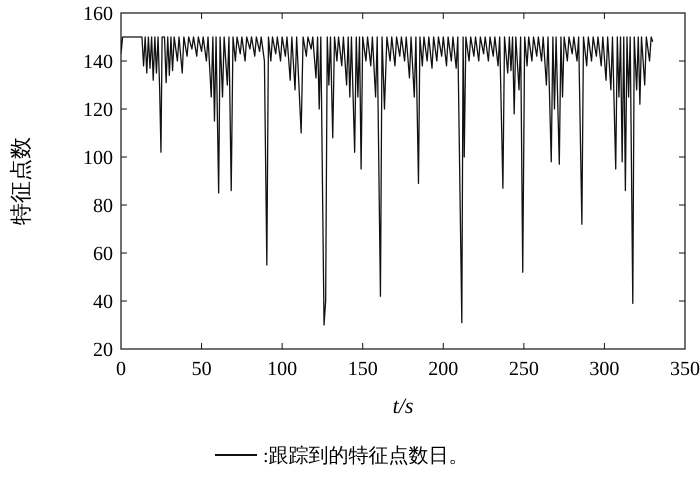  Describe the element at coordinates (523, 369) in the screenshot. I see `x-tick-label: 250` at that location.